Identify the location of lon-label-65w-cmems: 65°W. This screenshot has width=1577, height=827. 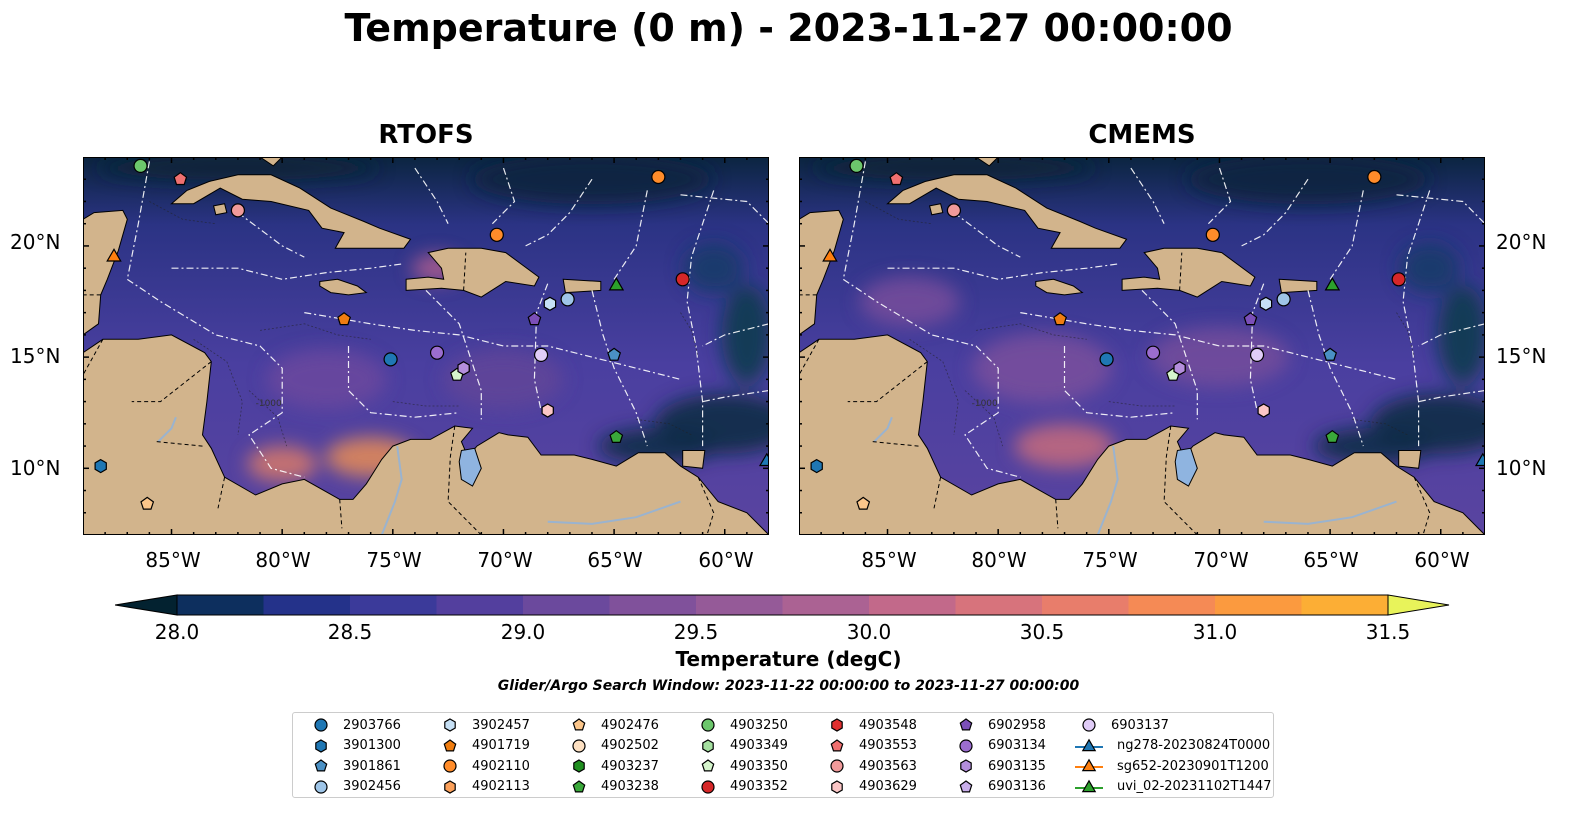
(1331, 560).